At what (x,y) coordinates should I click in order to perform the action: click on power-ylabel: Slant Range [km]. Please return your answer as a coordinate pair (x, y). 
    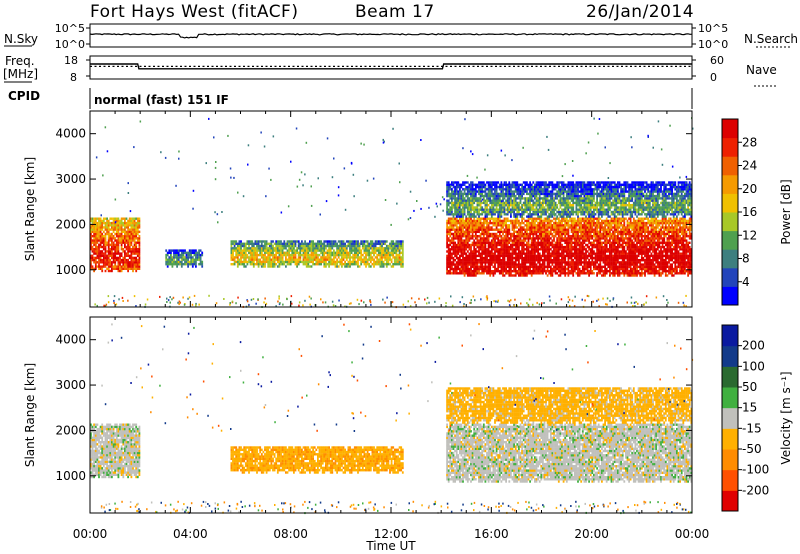
    Looking at the image, I should click on (30, 209).